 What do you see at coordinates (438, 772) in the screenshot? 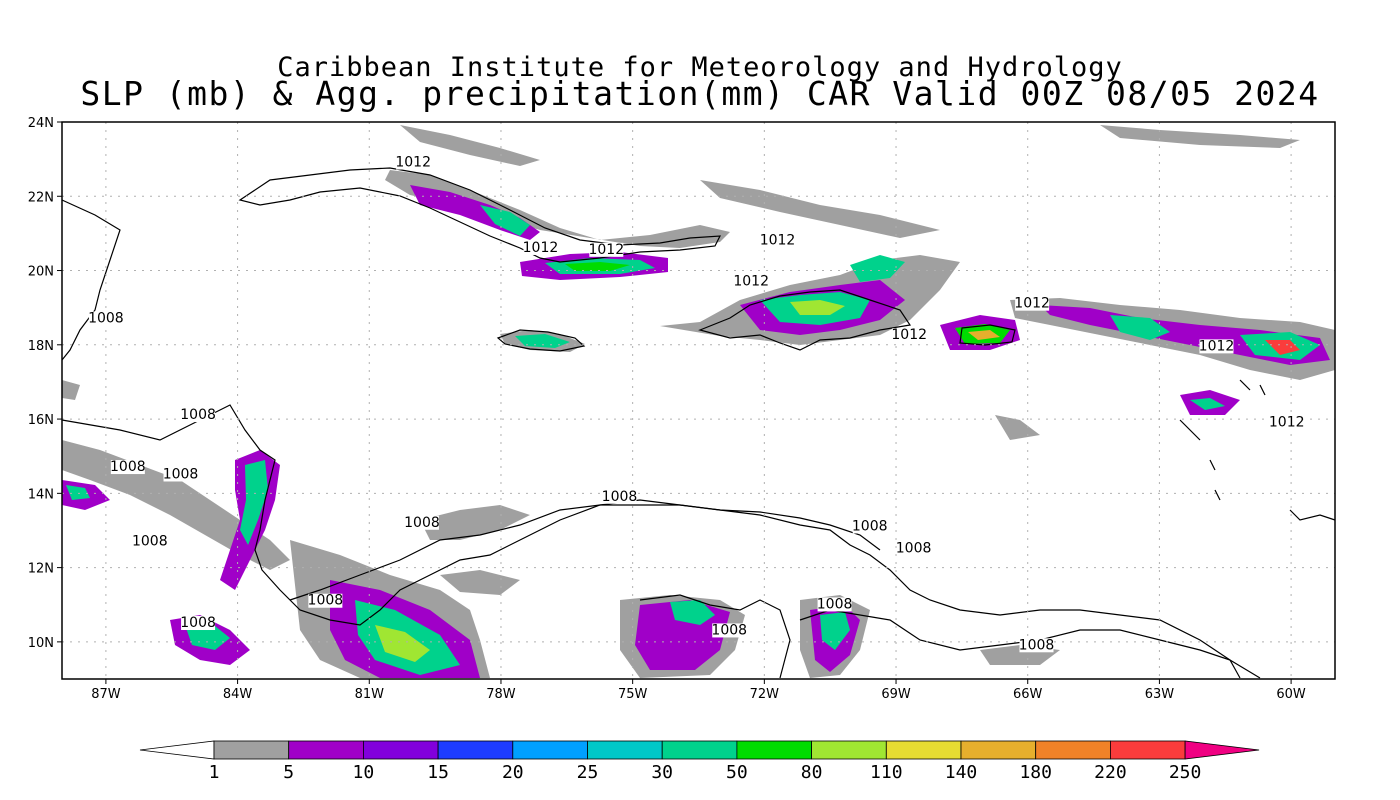
I see `colorbar-label: 15` at bounding box center [438, 772].